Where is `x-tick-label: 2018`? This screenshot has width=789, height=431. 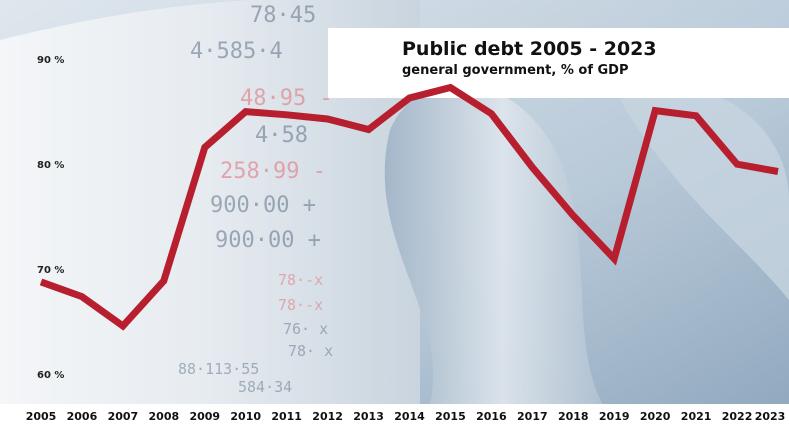
x-tick-label: 2018 is located at coordinates (573, 416).